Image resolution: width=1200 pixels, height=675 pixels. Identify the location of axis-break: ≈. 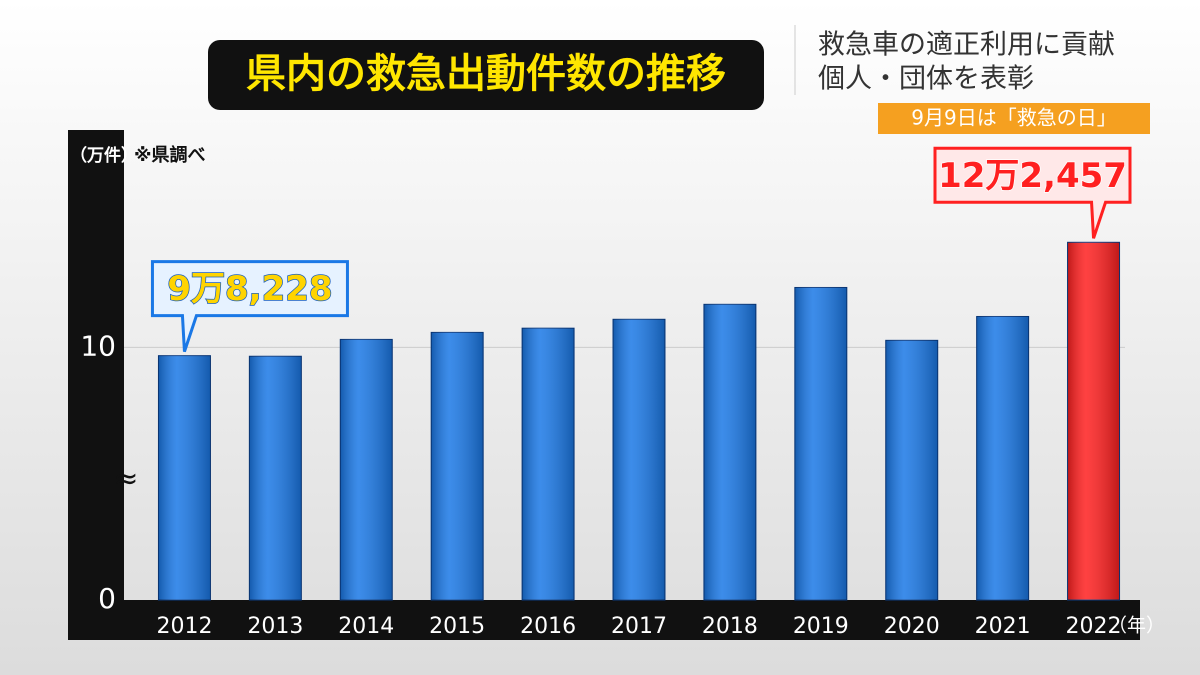
(125, 479).